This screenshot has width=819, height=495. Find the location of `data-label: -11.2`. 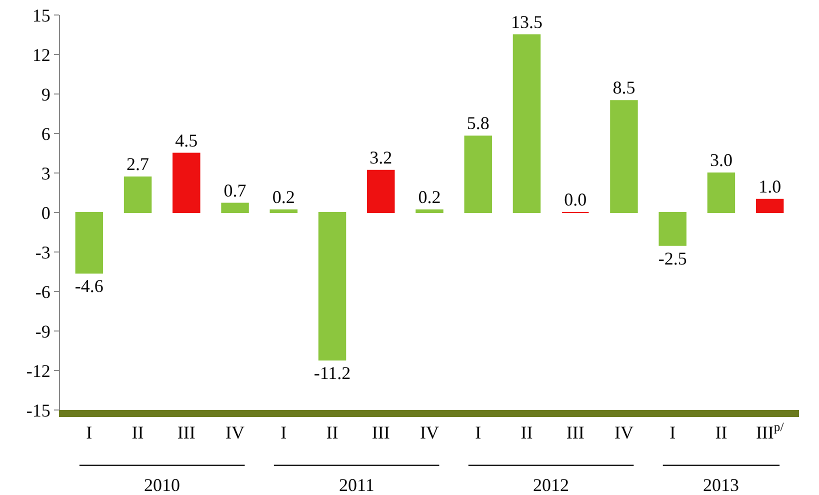

data-label: -11.2 is located at coordinates (332, 372).